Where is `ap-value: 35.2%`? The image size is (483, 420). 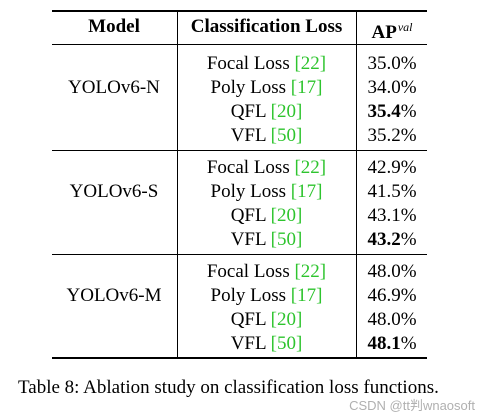
ap-value: 35.2% is located at coordinates (392, 136).